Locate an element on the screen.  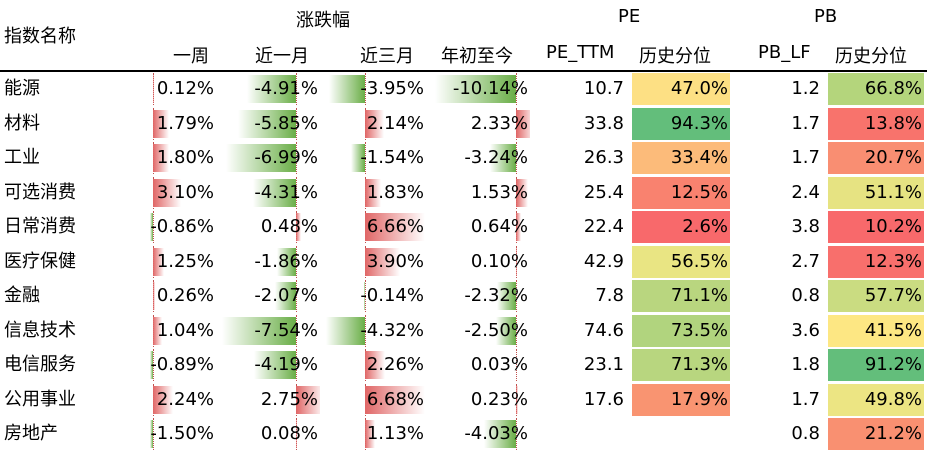
index-name: 公用事业 is located at coordinates (40, 399).